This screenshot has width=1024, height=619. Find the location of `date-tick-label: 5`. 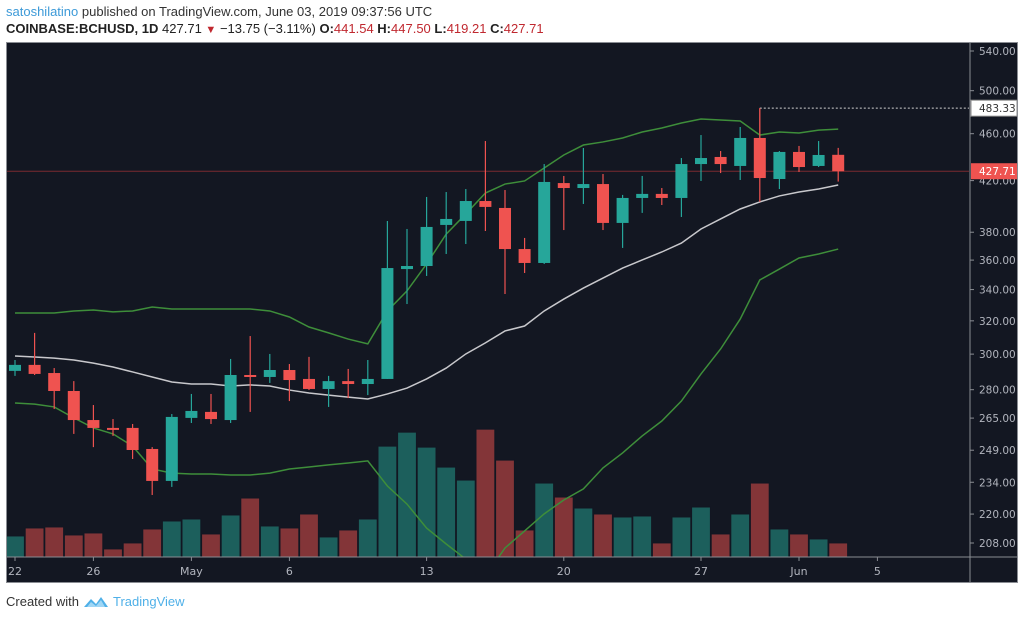

date-tick-label: 5 is located at coordinates (877, 571).